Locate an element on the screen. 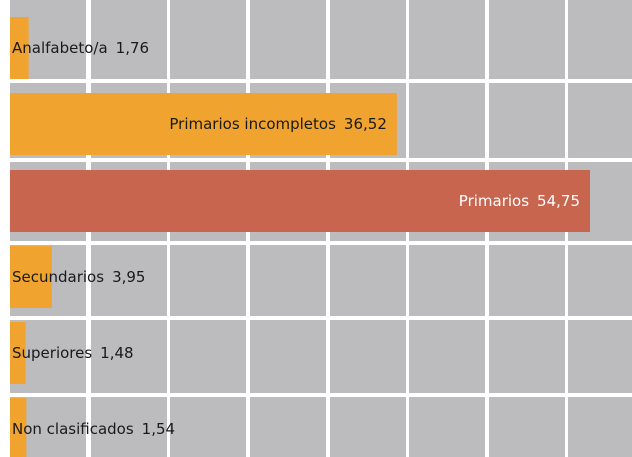  category-label: Secundarios is located at coordinates (58, 277).